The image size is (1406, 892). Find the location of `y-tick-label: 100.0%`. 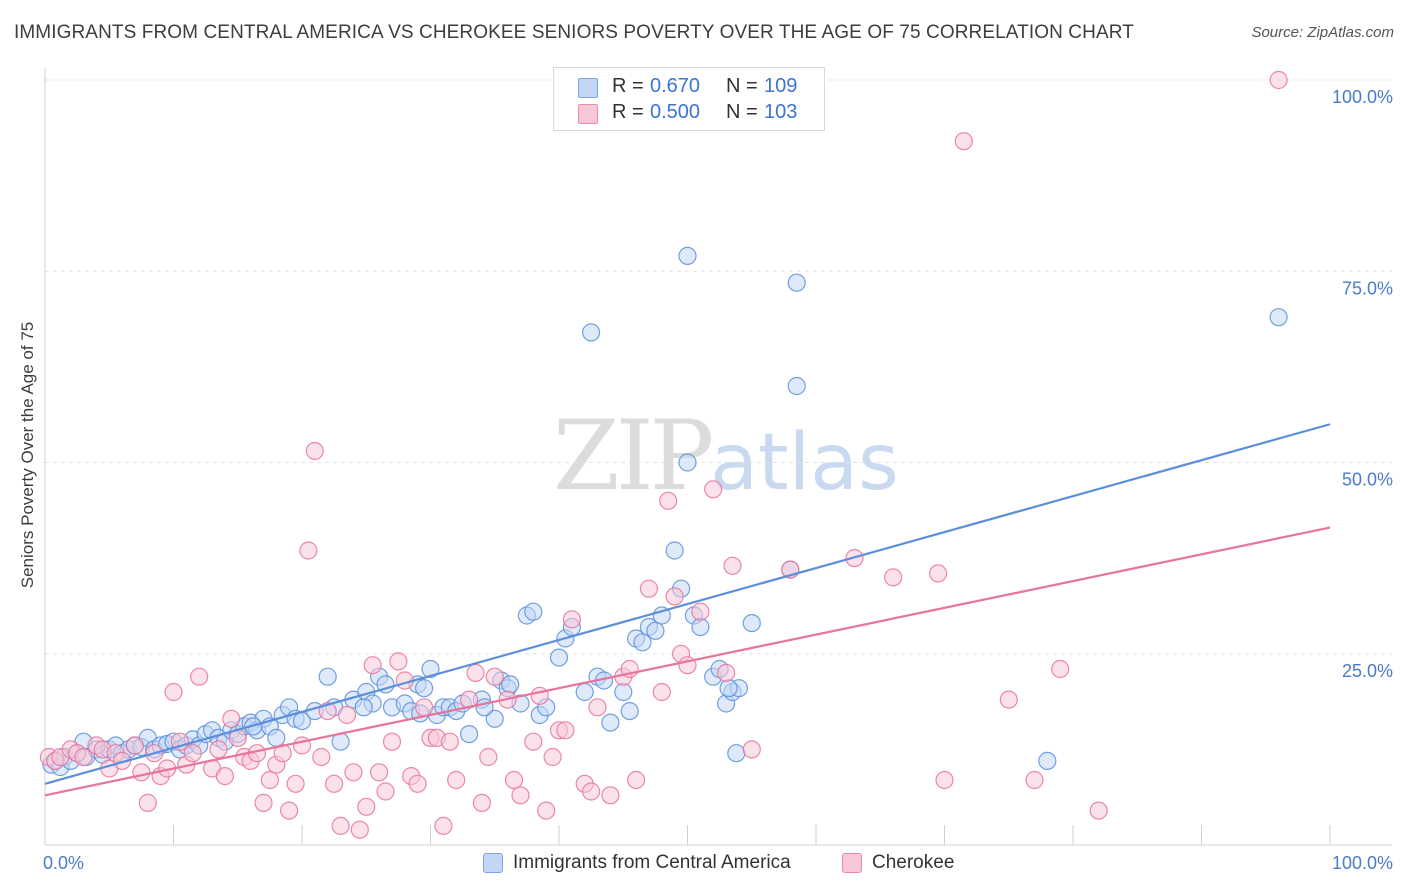

y-tick-label: 100.0% is located at coordinates (1362, 97).